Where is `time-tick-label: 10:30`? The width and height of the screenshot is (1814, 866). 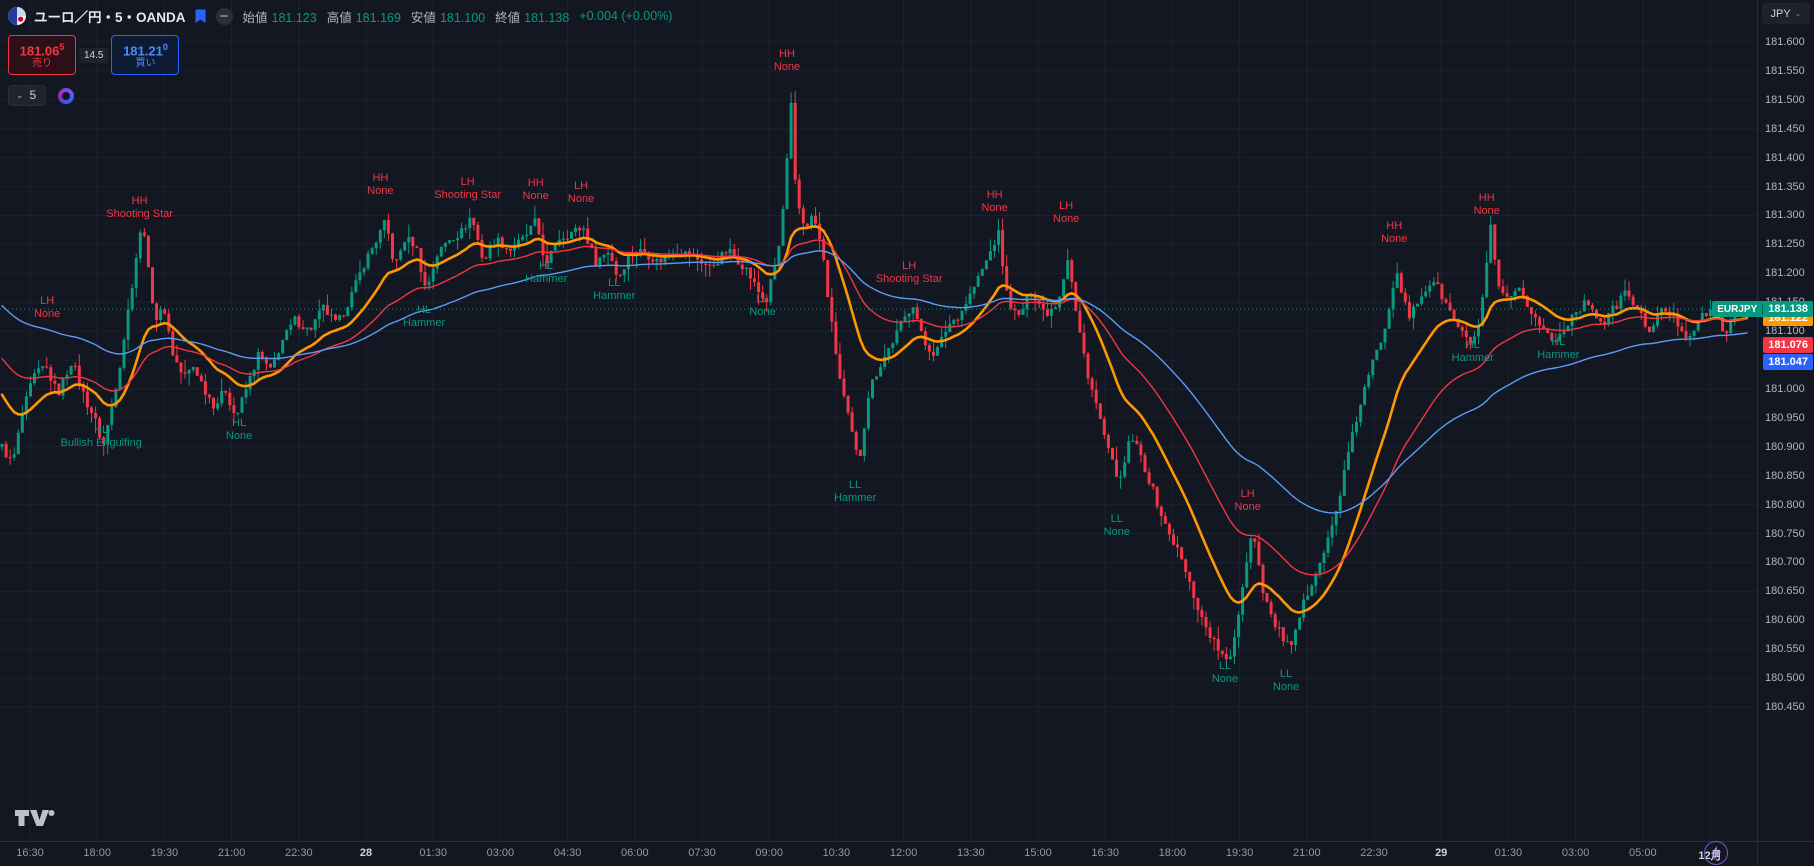 time-tick-label: 10:30 is located at coordinates (836, 853).